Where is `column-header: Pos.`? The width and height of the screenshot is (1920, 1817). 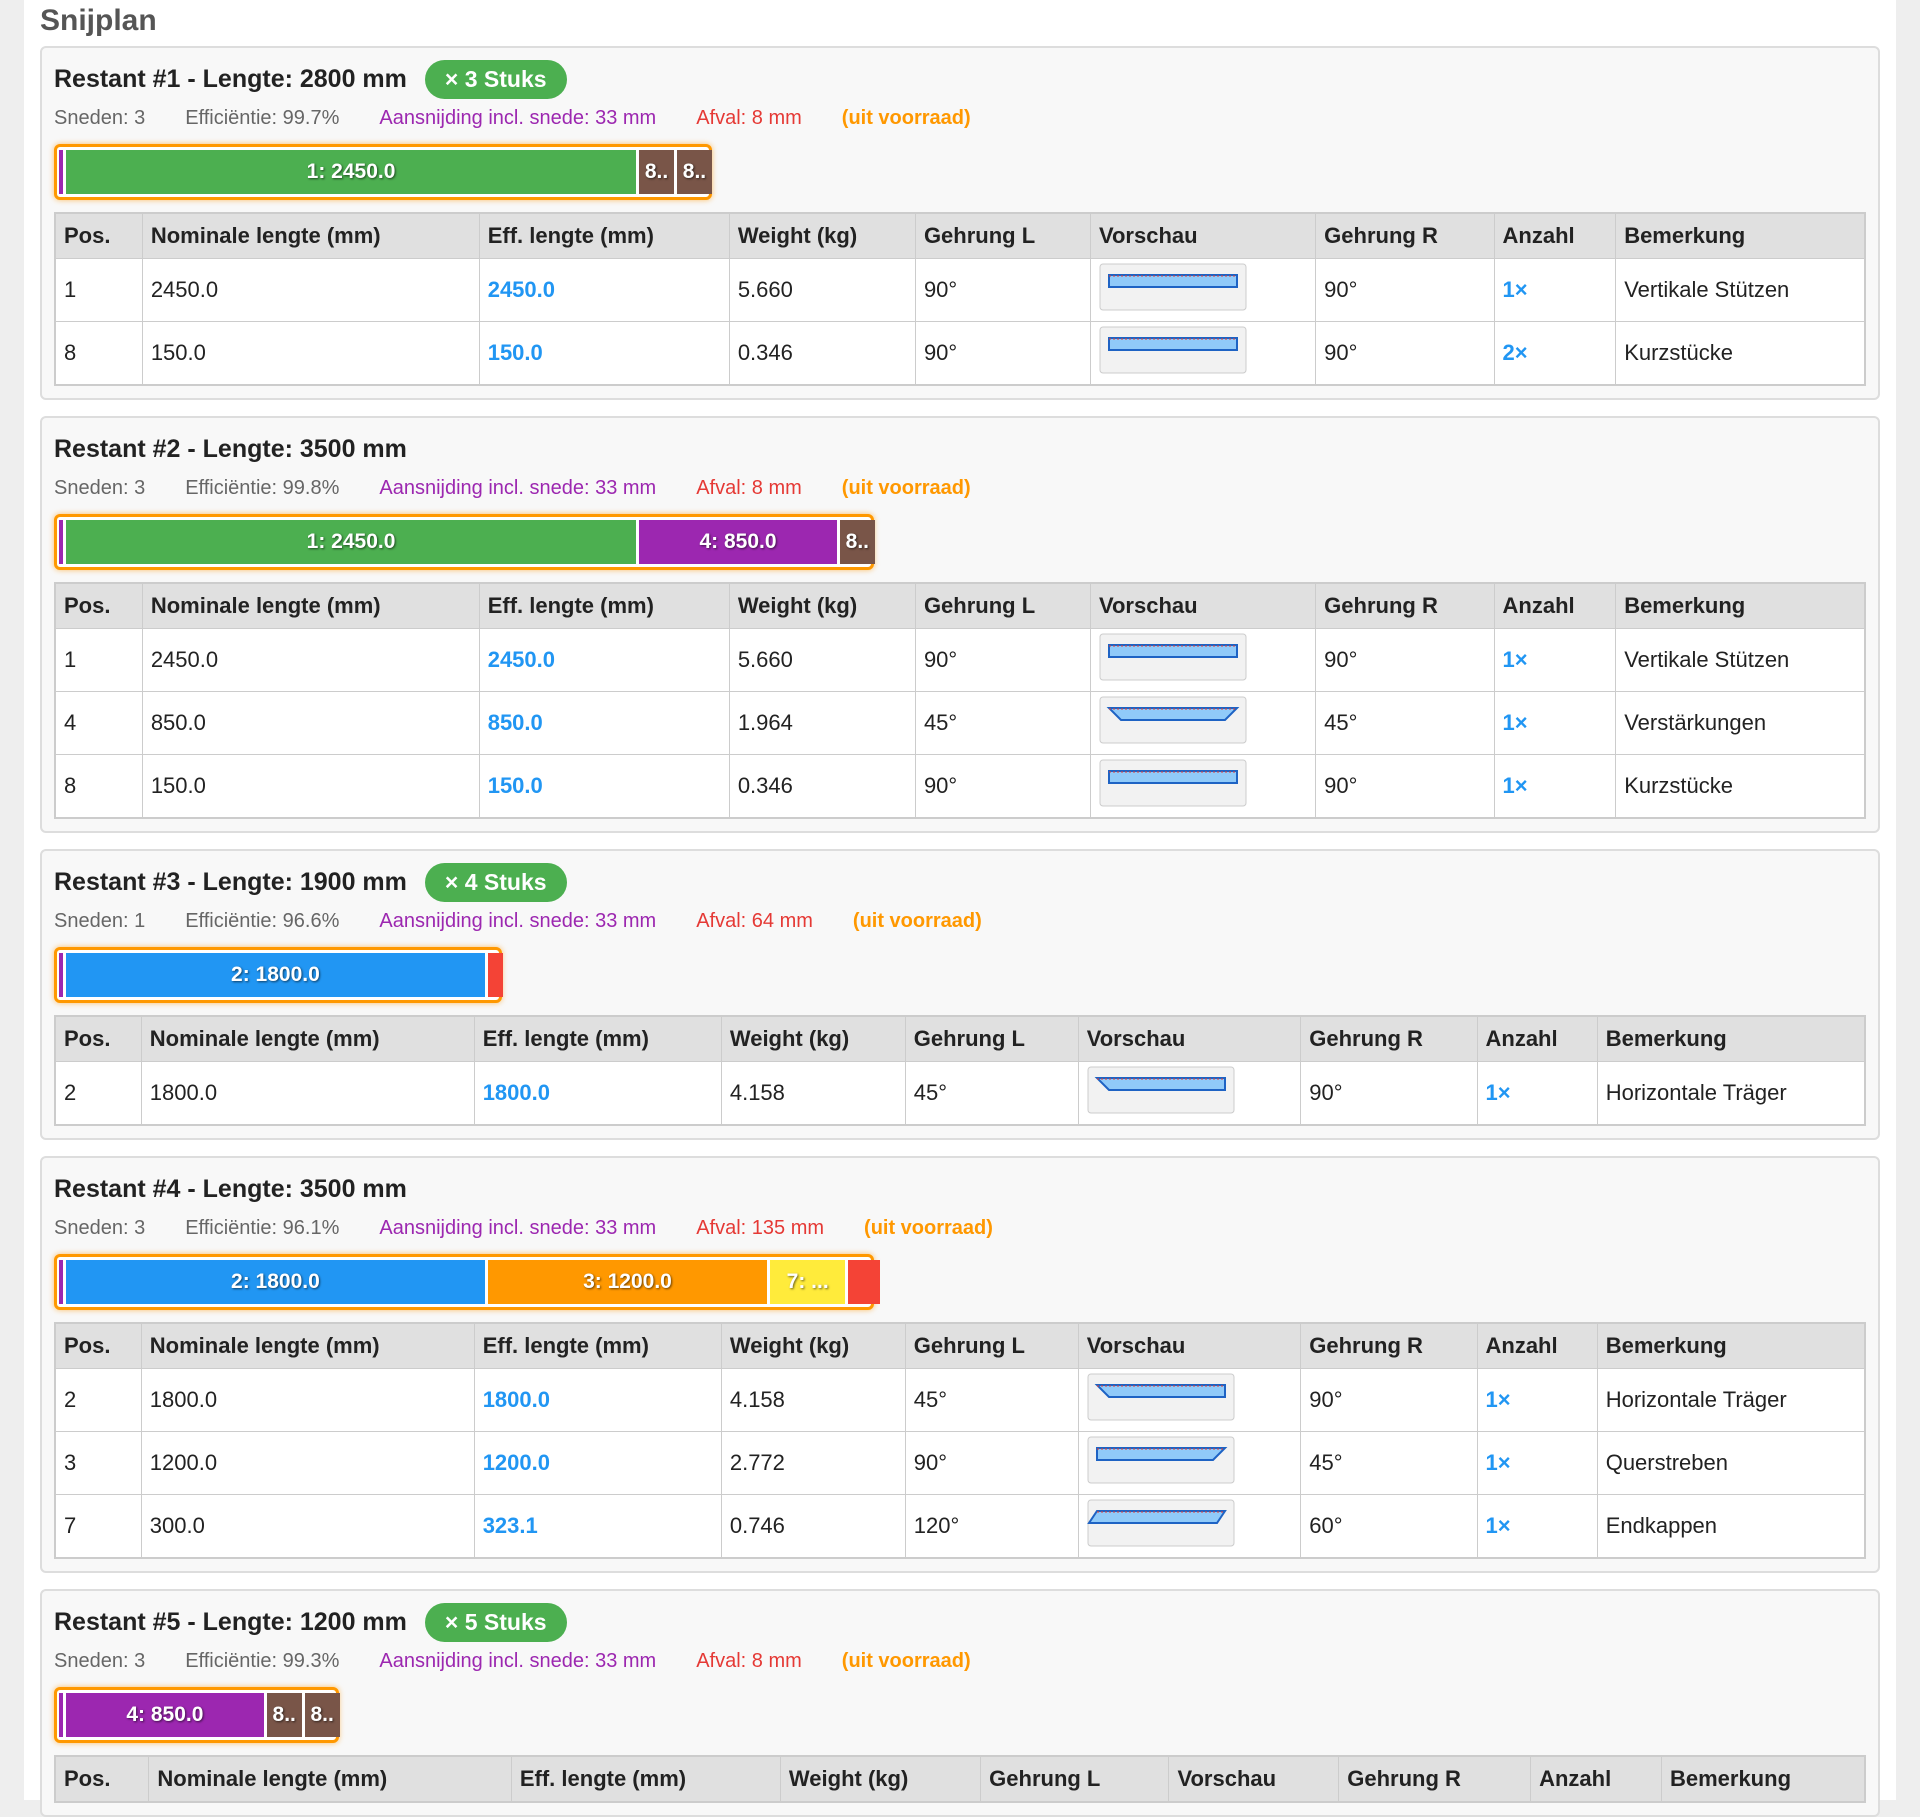
column-header: Pos. is located at coordinates (98, 605).